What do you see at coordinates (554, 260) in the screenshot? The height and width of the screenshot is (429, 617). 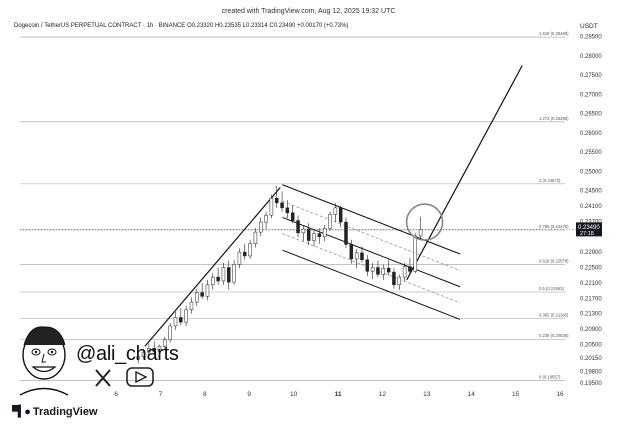 I see `fib-label-4: 0.618 (0.22578)` at bounding box center [554, 260].